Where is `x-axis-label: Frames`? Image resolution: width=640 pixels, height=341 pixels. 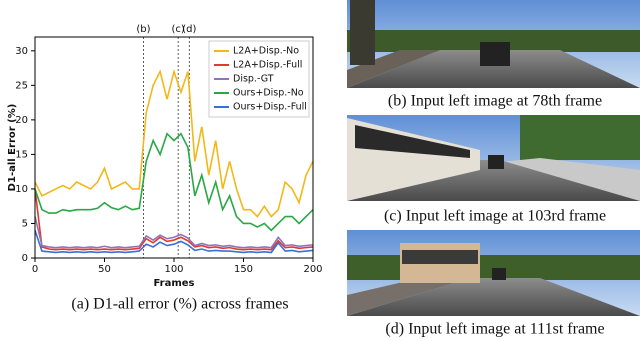 x-axis-label: Frames is located at coordinates (173, 283).